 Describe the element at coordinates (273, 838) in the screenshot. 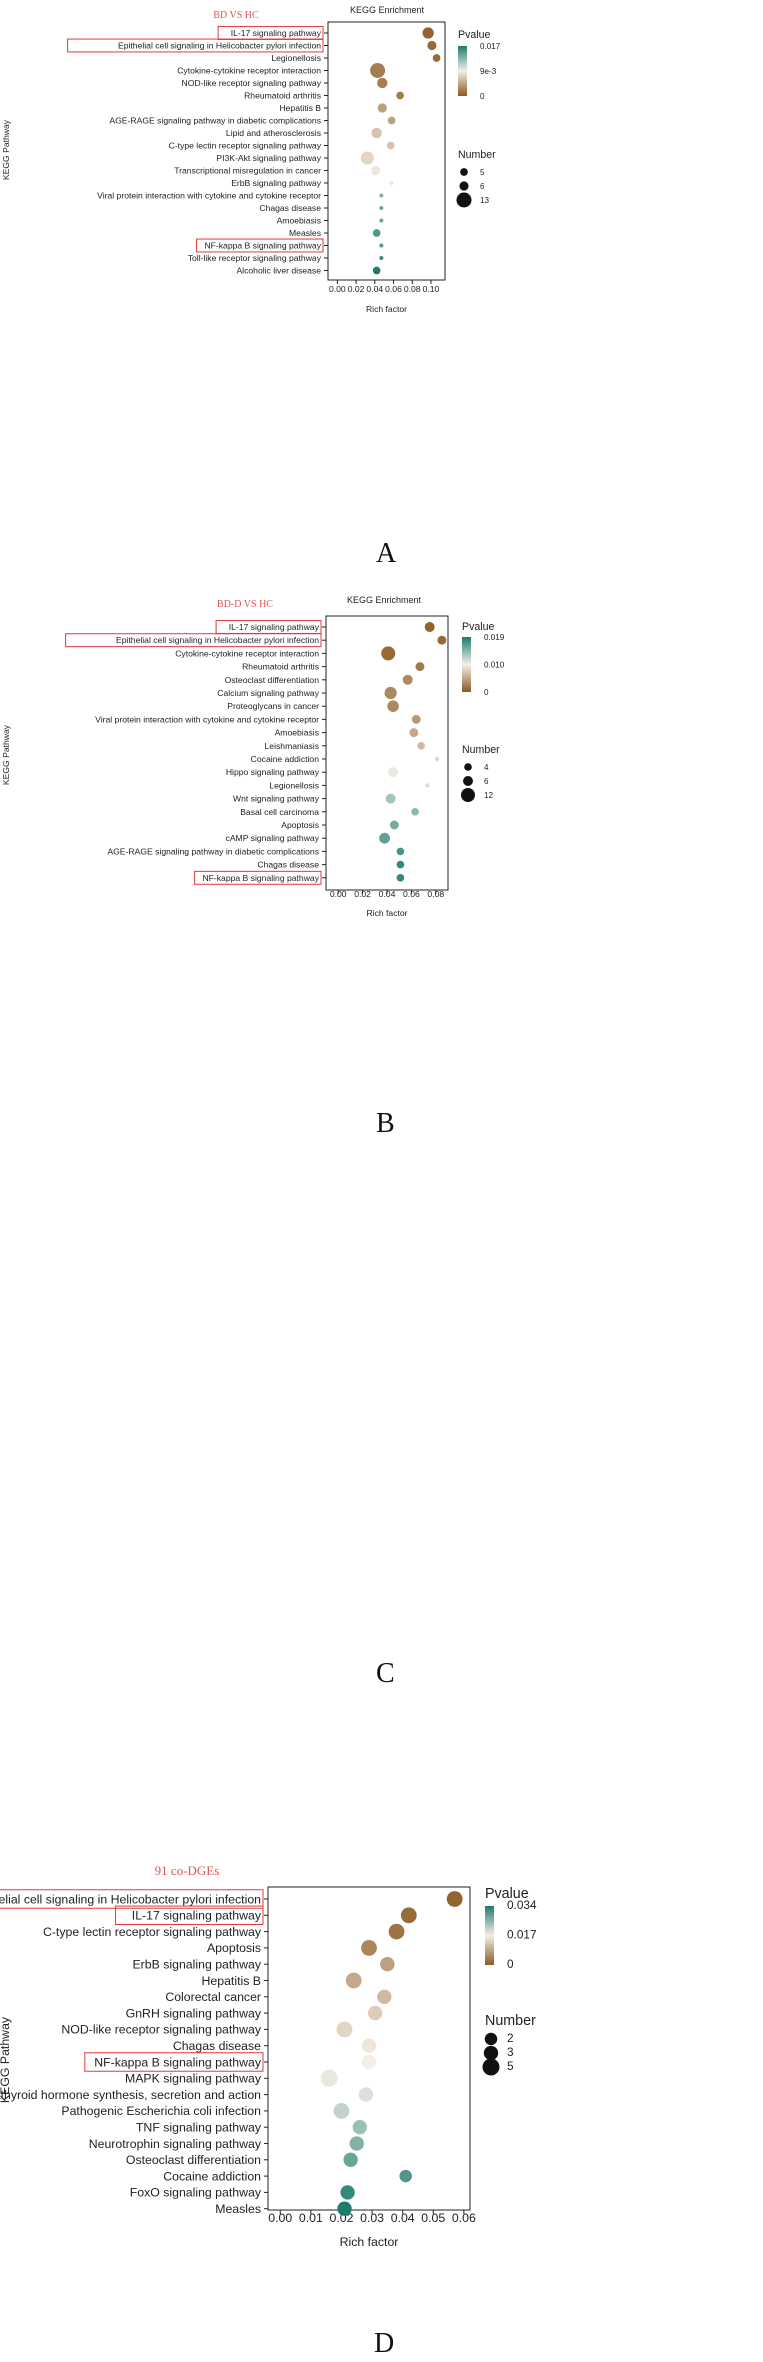

I see `pathway-label: cAMP signaling pathway` at that location.